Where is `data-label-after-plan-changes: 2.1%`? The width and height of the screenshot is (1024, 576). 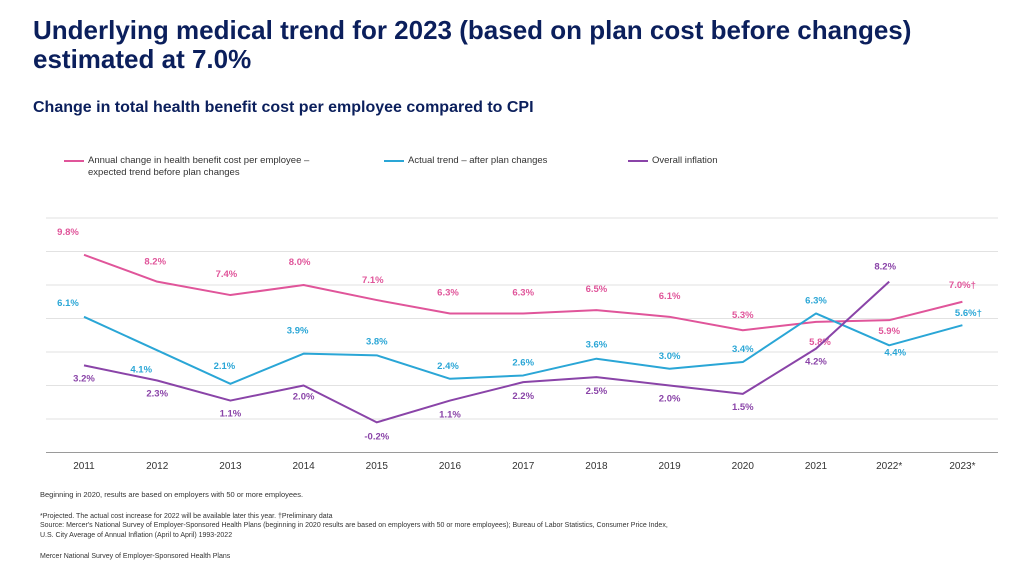
data-label-after-plan-changes: 2.1% is located at coordinates (225, 366).